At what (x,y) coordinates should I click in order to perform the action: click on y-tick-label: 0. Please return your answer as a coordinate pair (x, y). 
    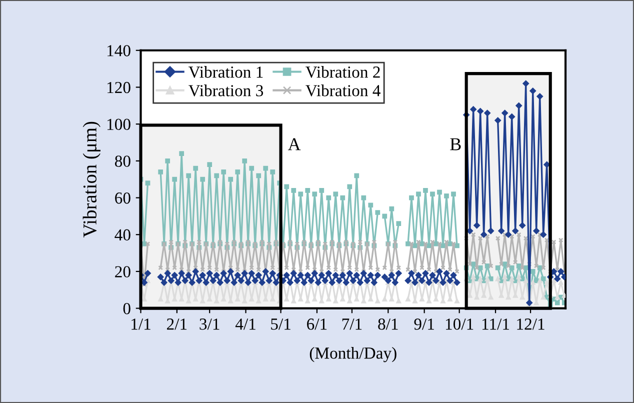
    Looking at the image, I should click on (126, 308).